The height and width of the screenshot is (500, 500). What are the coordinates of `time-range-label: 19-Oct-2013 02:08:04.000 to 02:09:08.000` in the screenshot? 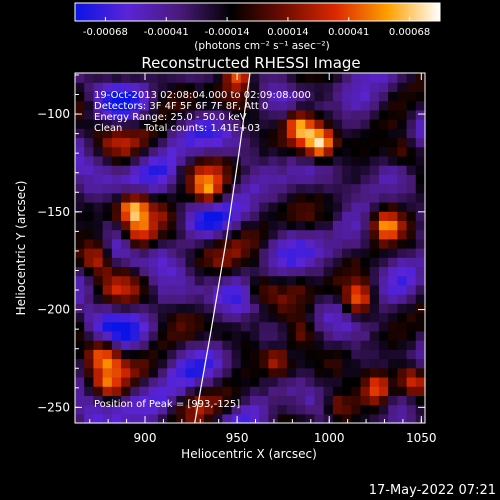 It's located at (202, 95).